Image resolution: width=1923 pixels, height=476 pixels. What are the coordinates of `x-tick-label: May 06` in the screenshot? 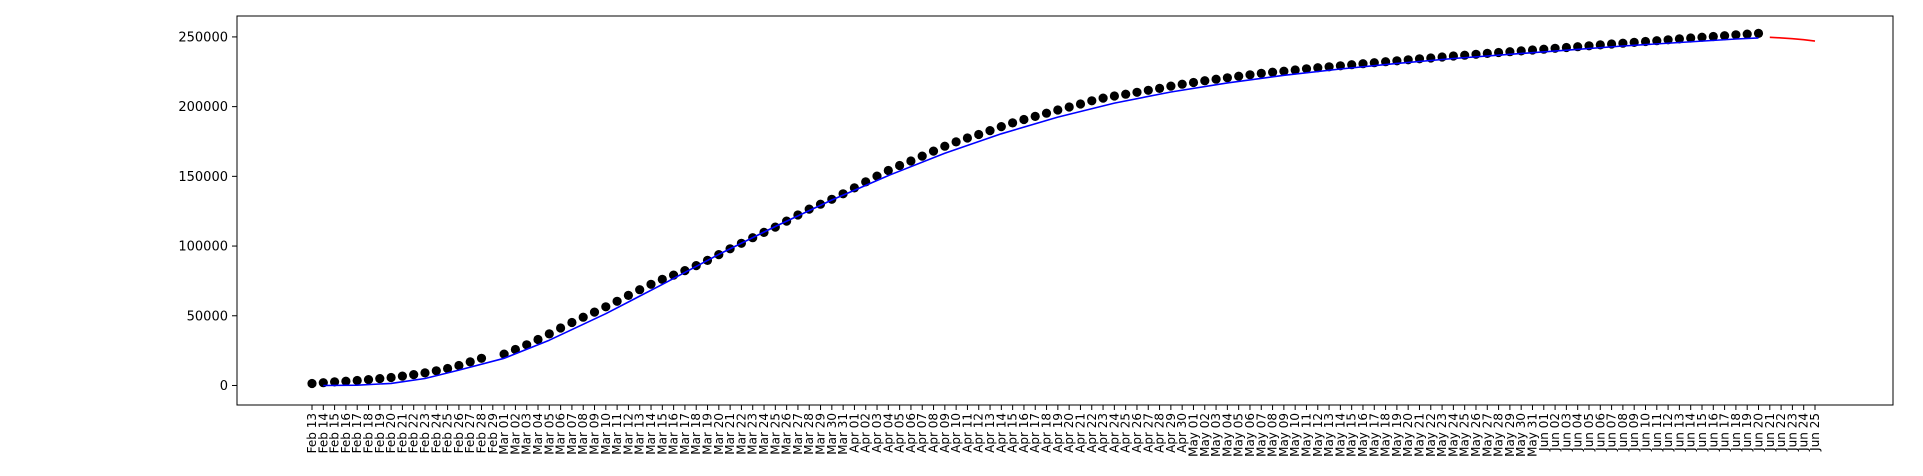 It's located at (1250, 435).